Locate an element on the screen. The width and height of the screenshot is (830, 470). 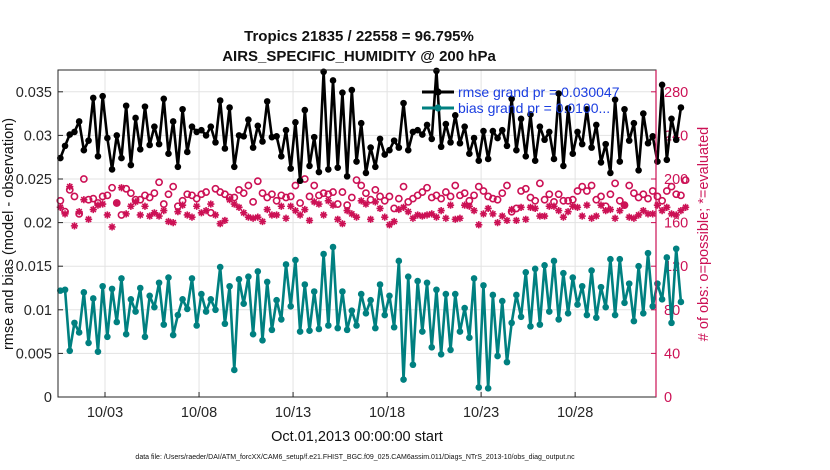
y-left-tick-label: 0.005 is located at coordinates (34, 354).